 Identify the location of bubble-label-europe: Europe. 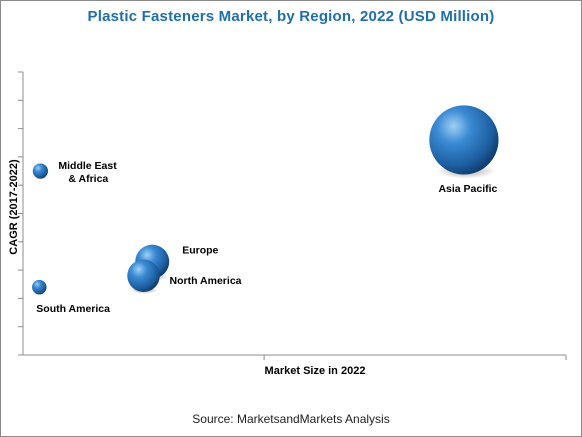
(200, 251).